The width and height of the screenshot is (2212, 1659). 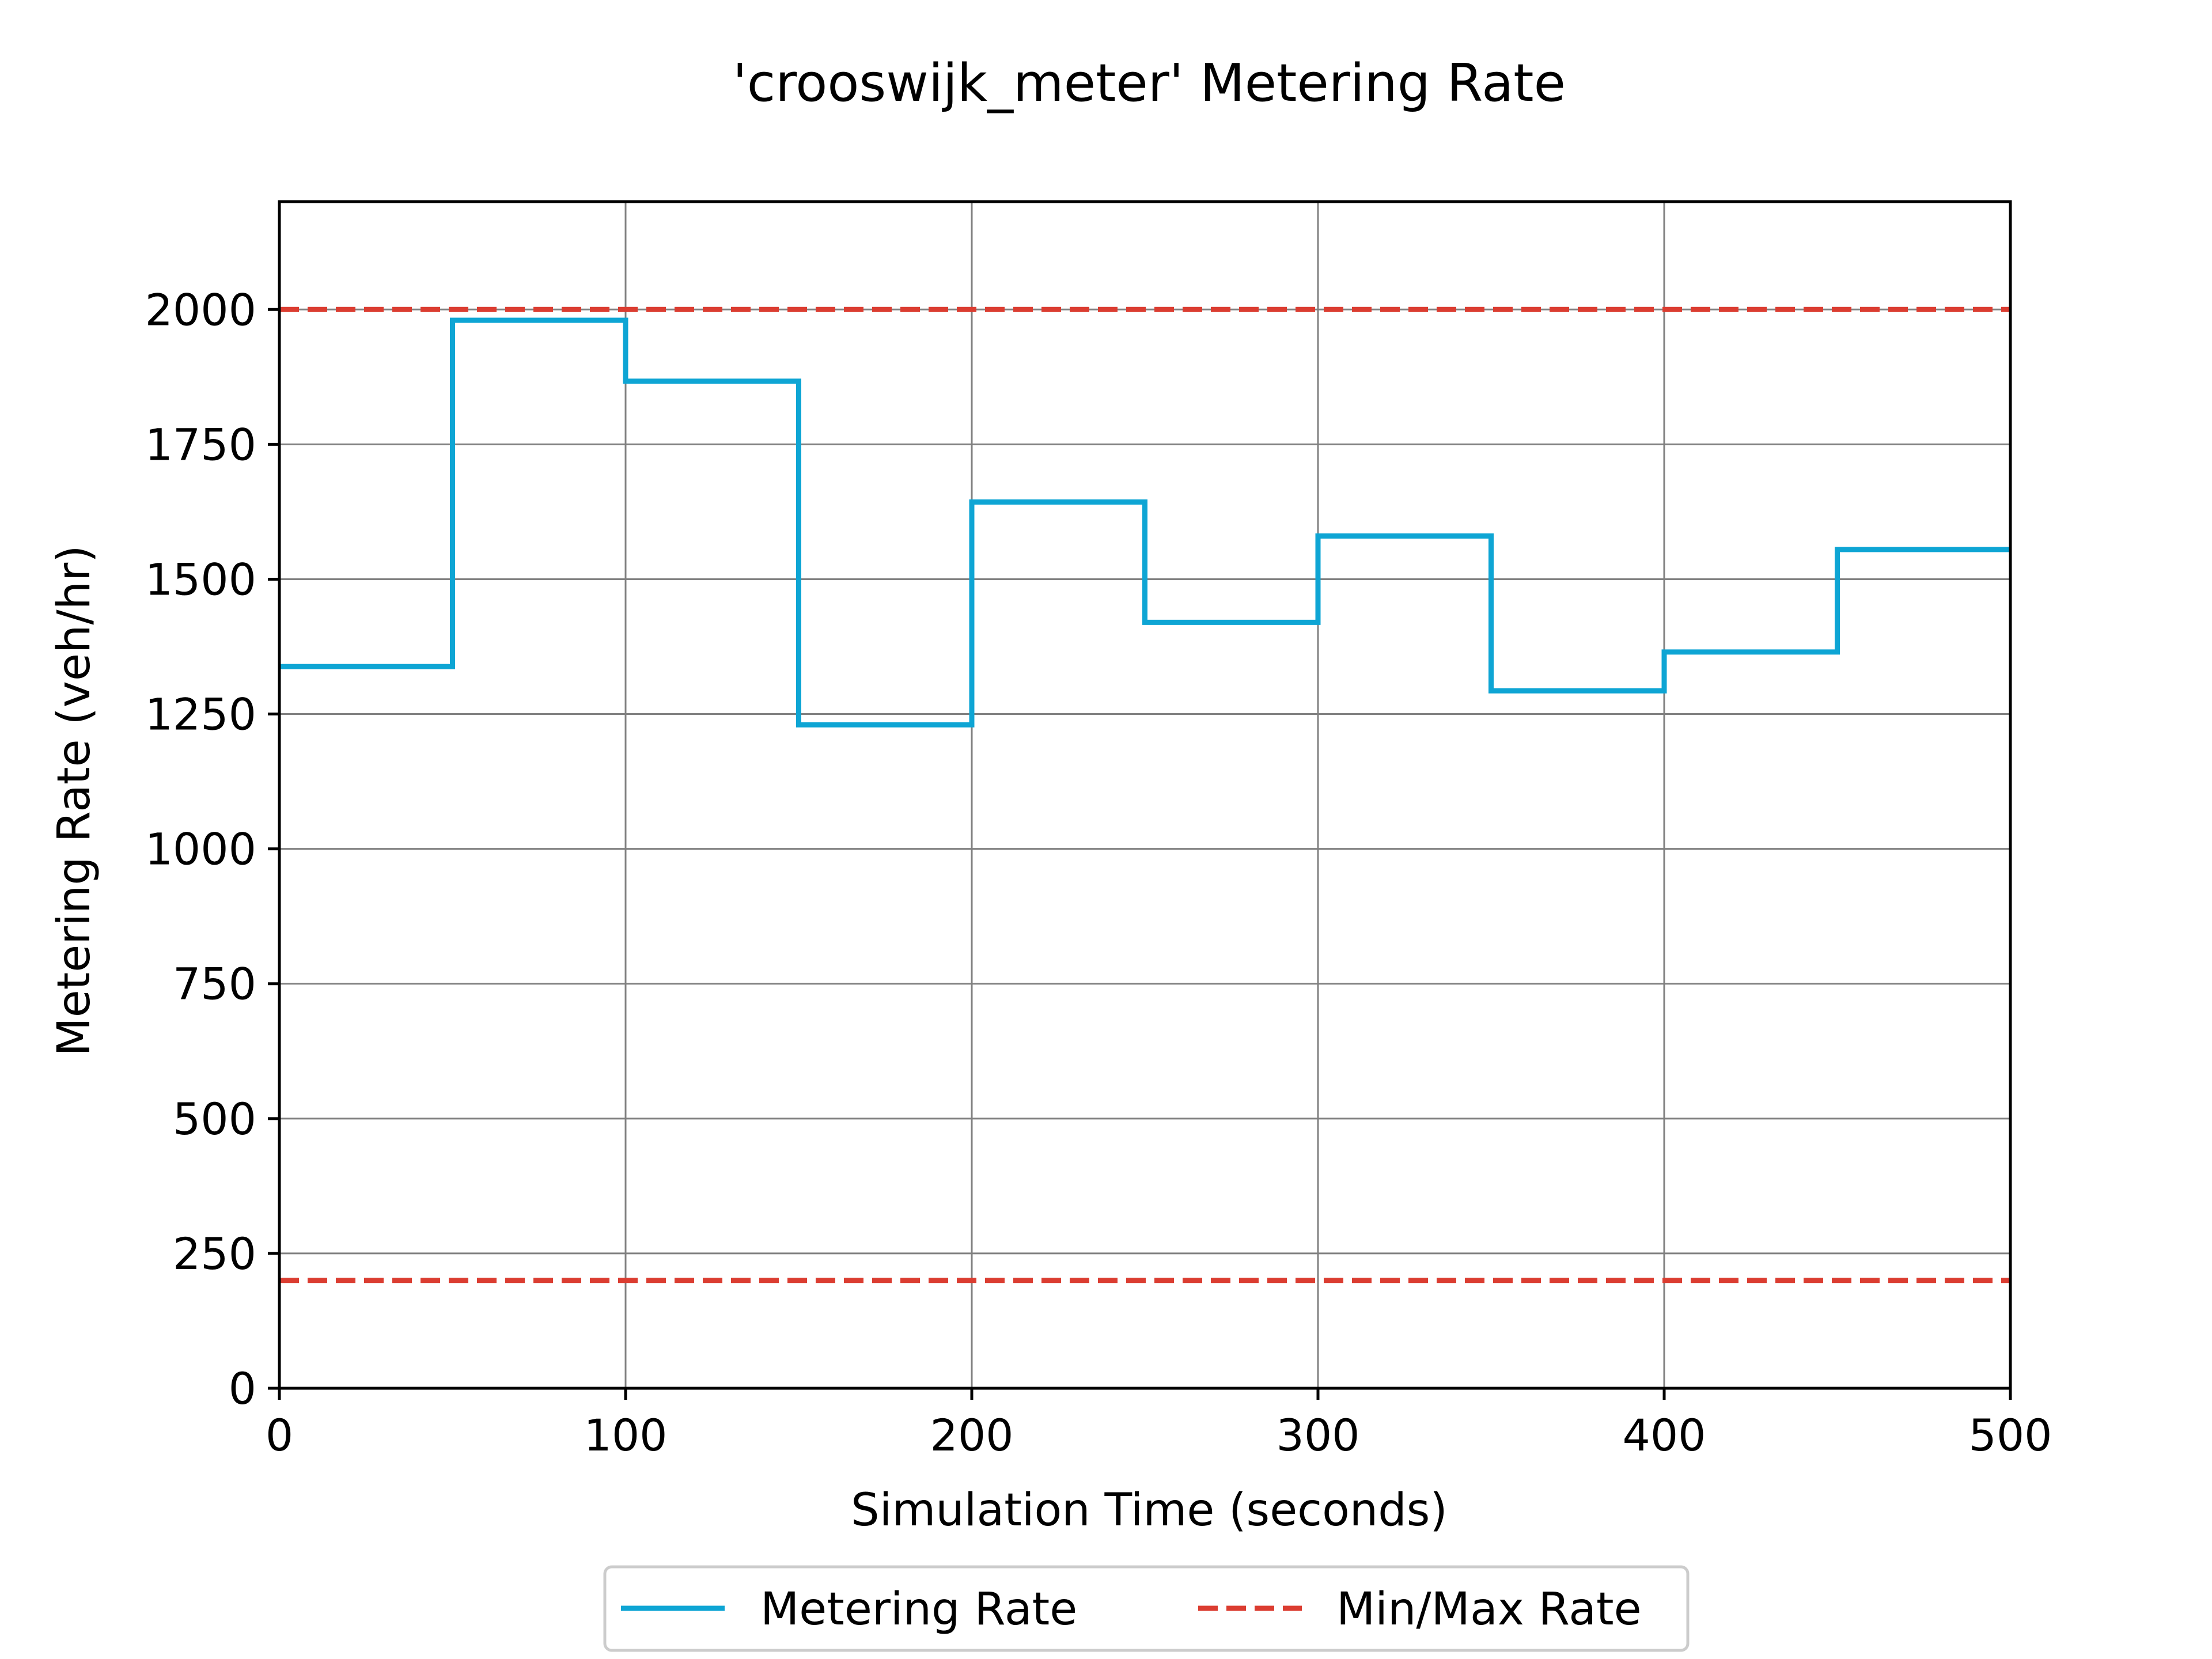 I want to click on chart-title: 'crooswijk_meter' Metering Rate, so click(x=1149, y=83).